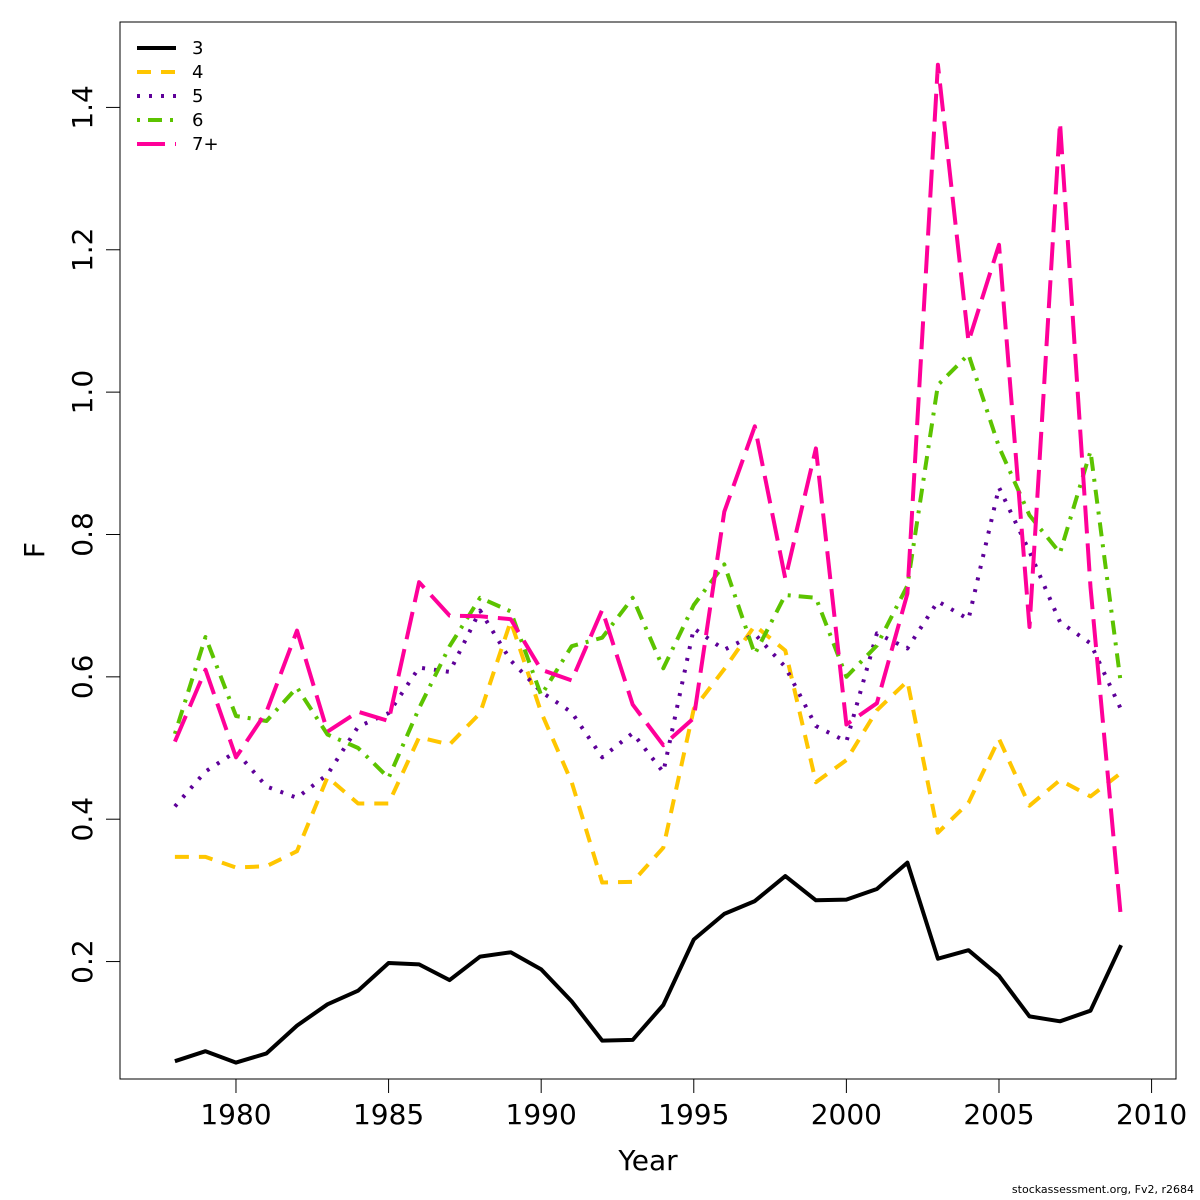  What do you see at coordinates (82, 961) in the screenshot?
I see `y-tick-label: 0.2` at bounding box center [82, 961].